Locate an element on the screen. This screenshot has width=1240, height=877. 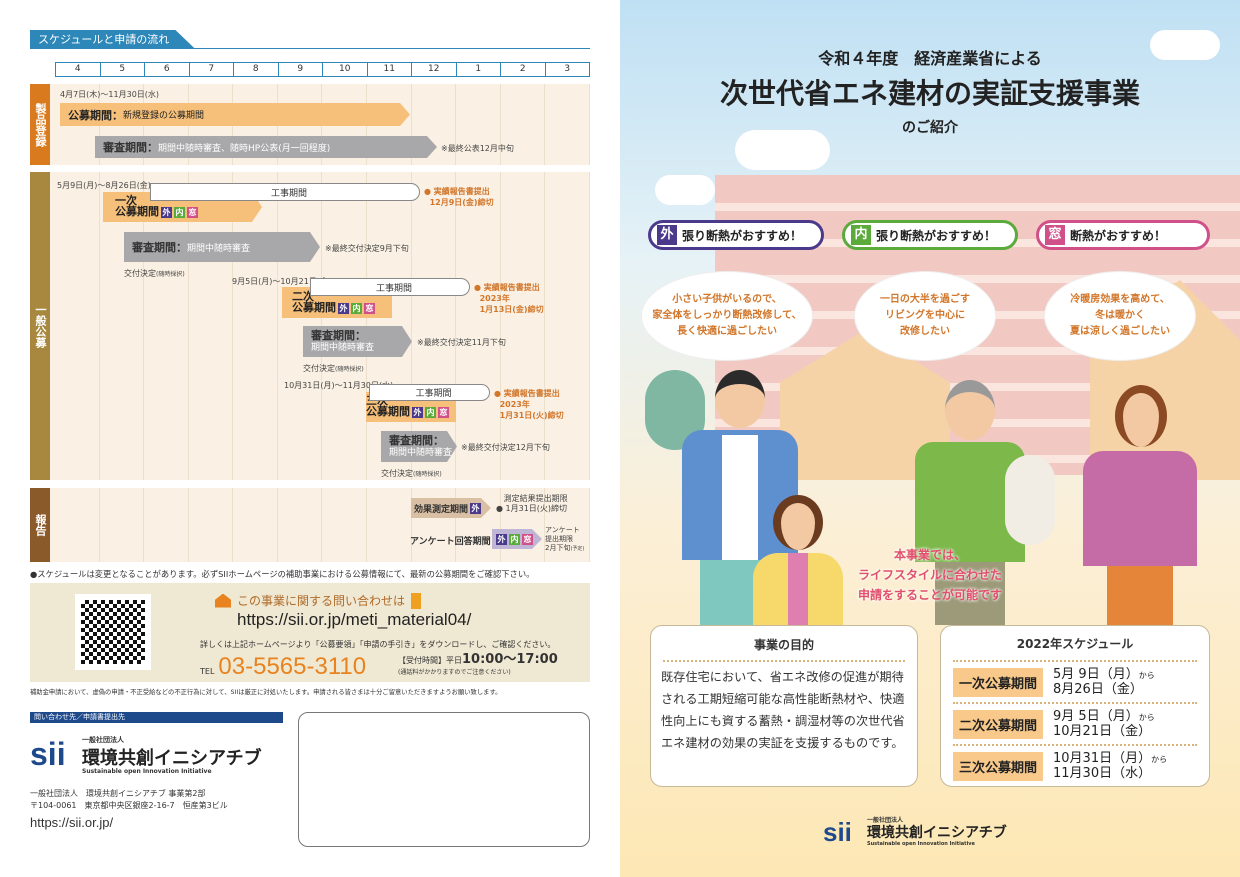
tel-line: TEL 03-5565-3110 is located at coordinates (283, 667).